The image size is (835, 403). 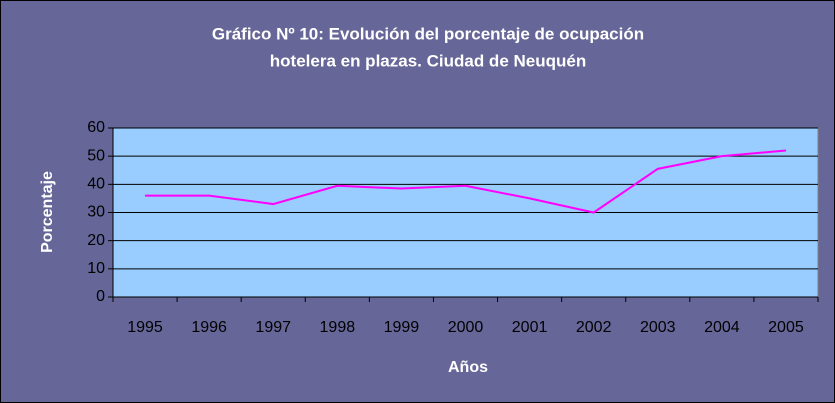 I want to click on x-tick-label: 2005, so click(x=786, y=327).